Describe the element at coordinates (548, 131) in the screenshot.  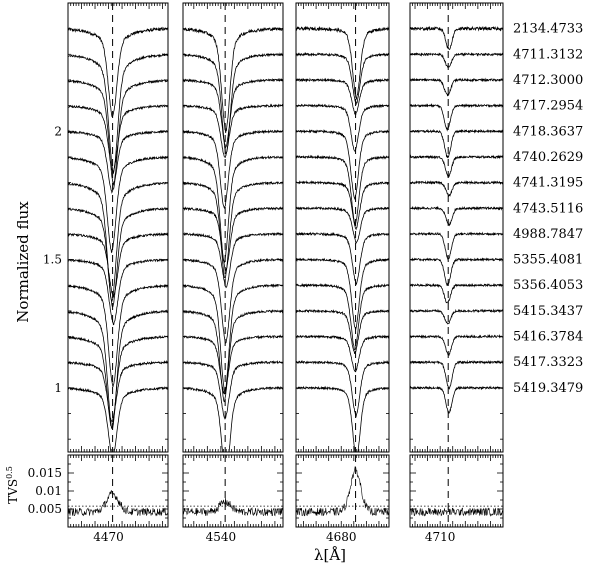
I see `epoch-label: 4718.3637` at that location.